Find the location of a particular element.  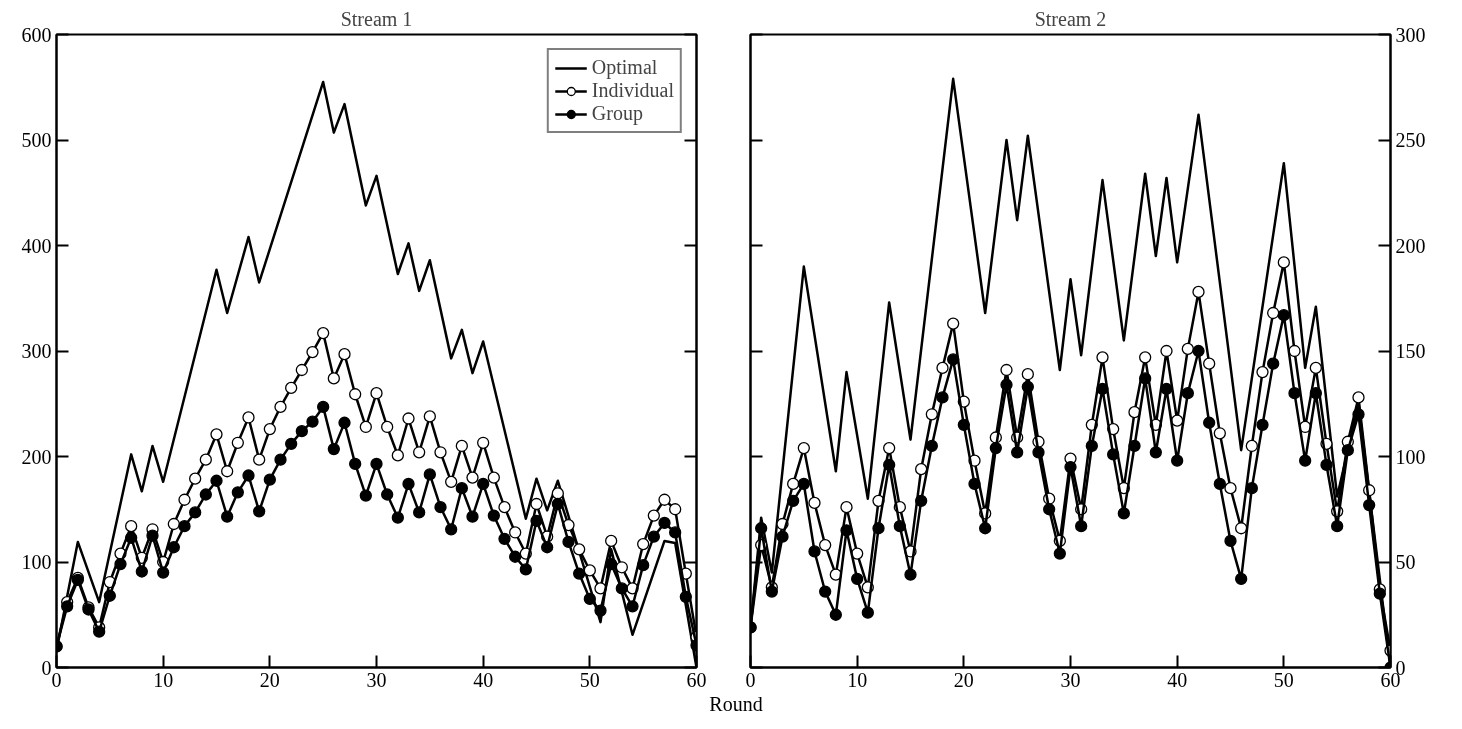

y-tick-label: 600 is located at coordinates (36, 34).